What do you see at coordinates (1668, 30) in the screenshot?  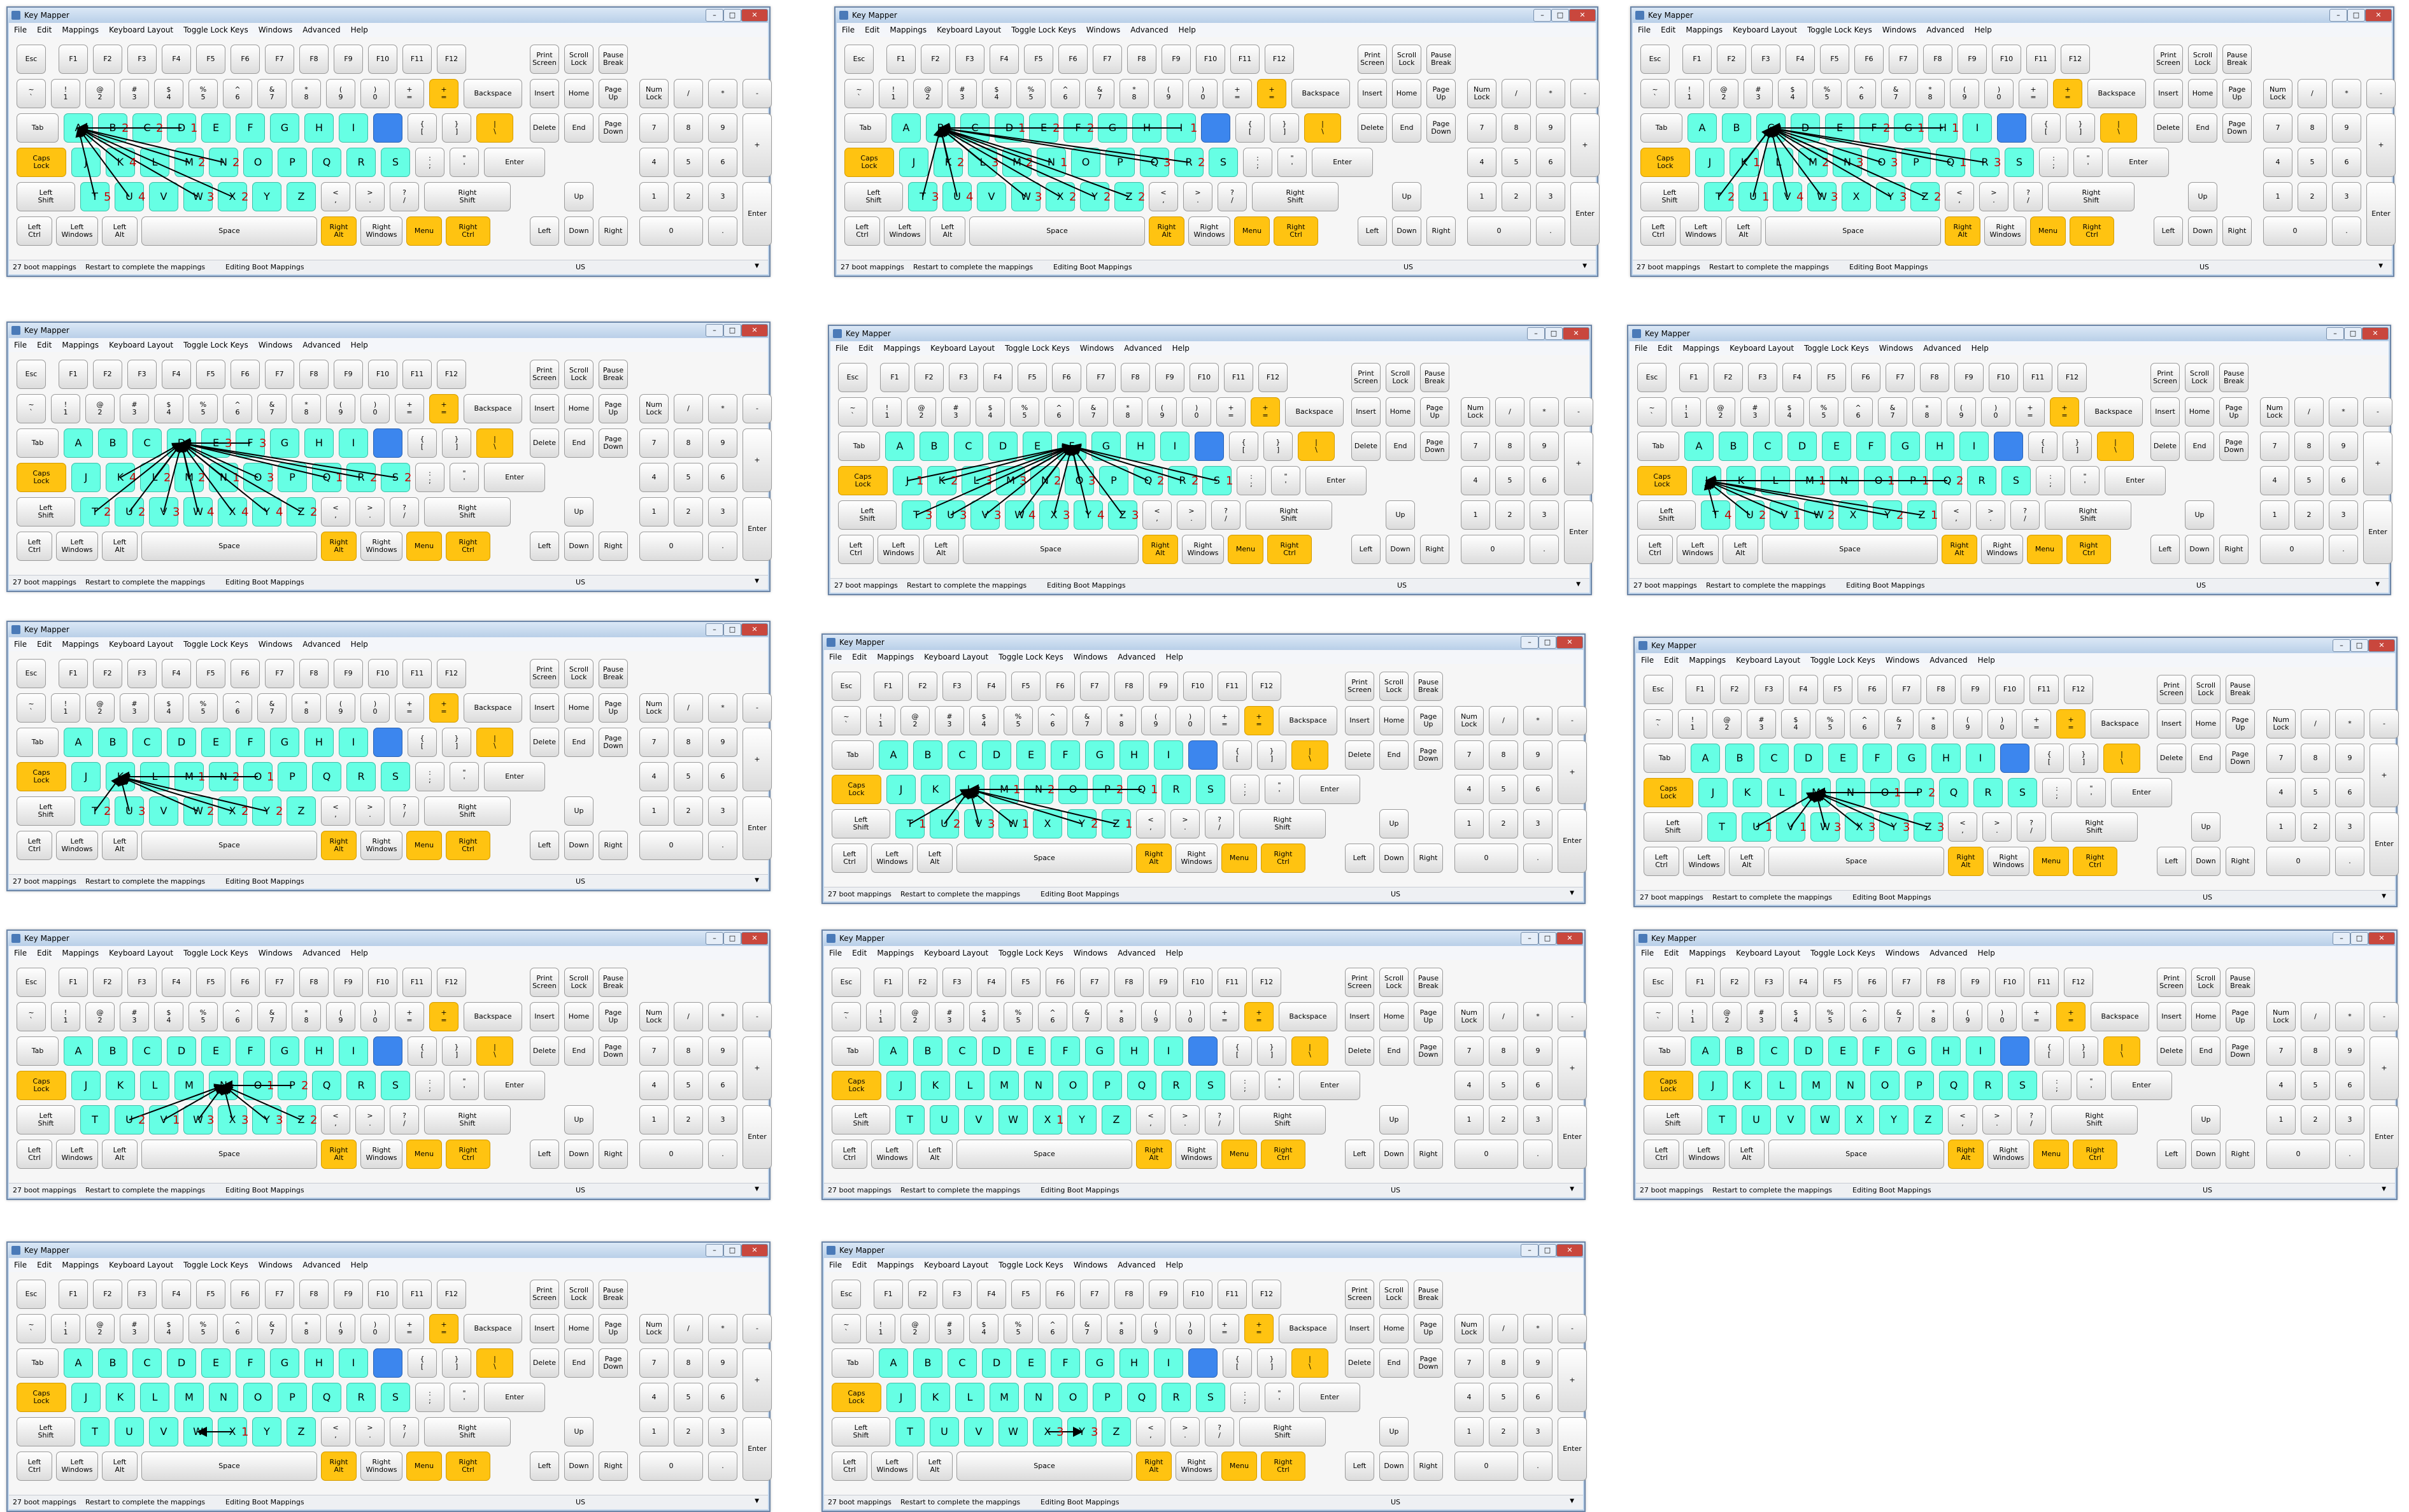 I see `menu-item-edit: Edit` at bounding box center [1668, 30].